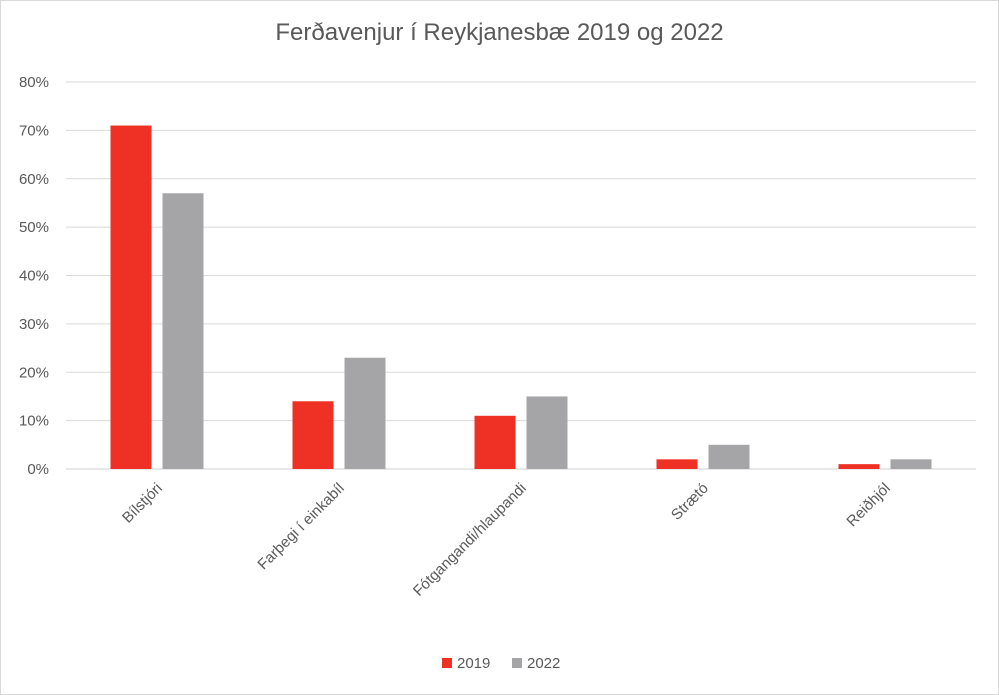 The height and width of the screenshot is (695, 999). I want to click on y-tick-label: 10%, so click(34, 421).